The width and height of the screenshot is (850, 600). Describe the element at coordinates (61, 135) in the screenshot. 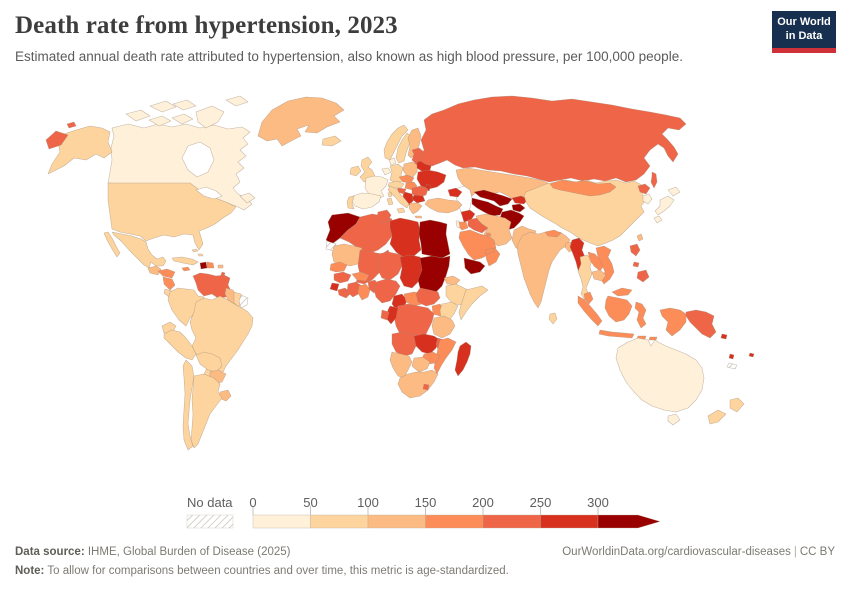

I see `country-russia-wrap` at that location.